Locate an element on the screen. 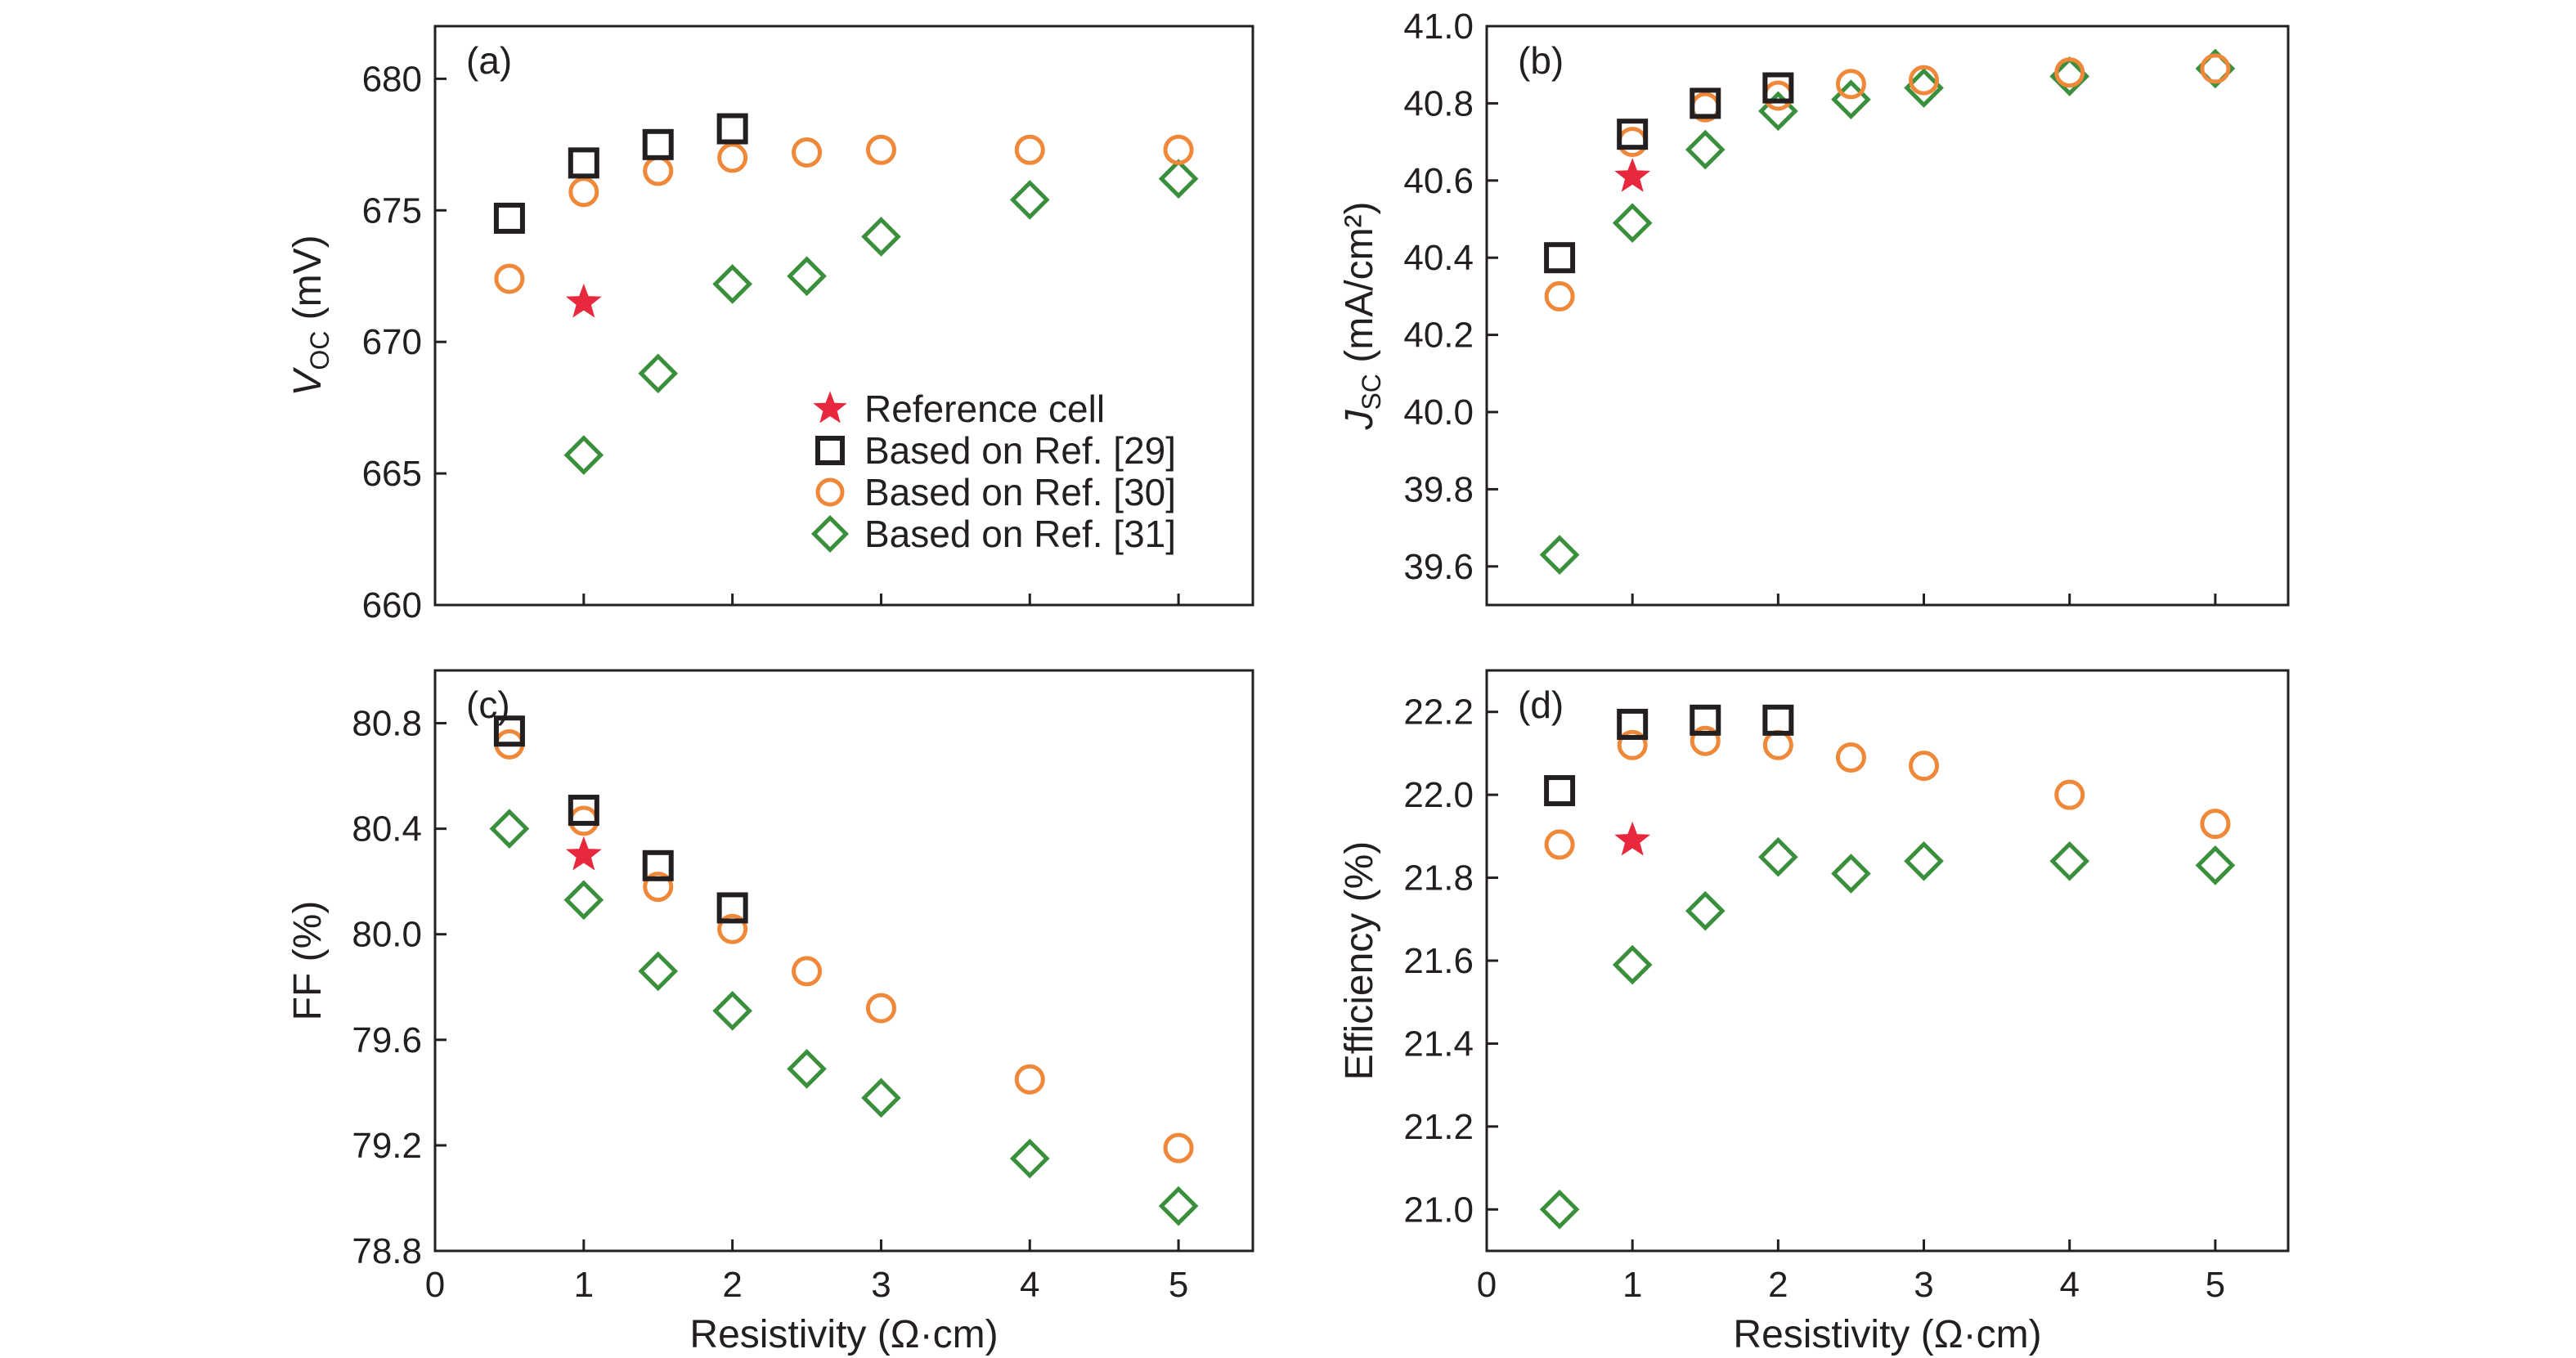  y-tick-label: 21.6 is located at coordinates (1438, 961).